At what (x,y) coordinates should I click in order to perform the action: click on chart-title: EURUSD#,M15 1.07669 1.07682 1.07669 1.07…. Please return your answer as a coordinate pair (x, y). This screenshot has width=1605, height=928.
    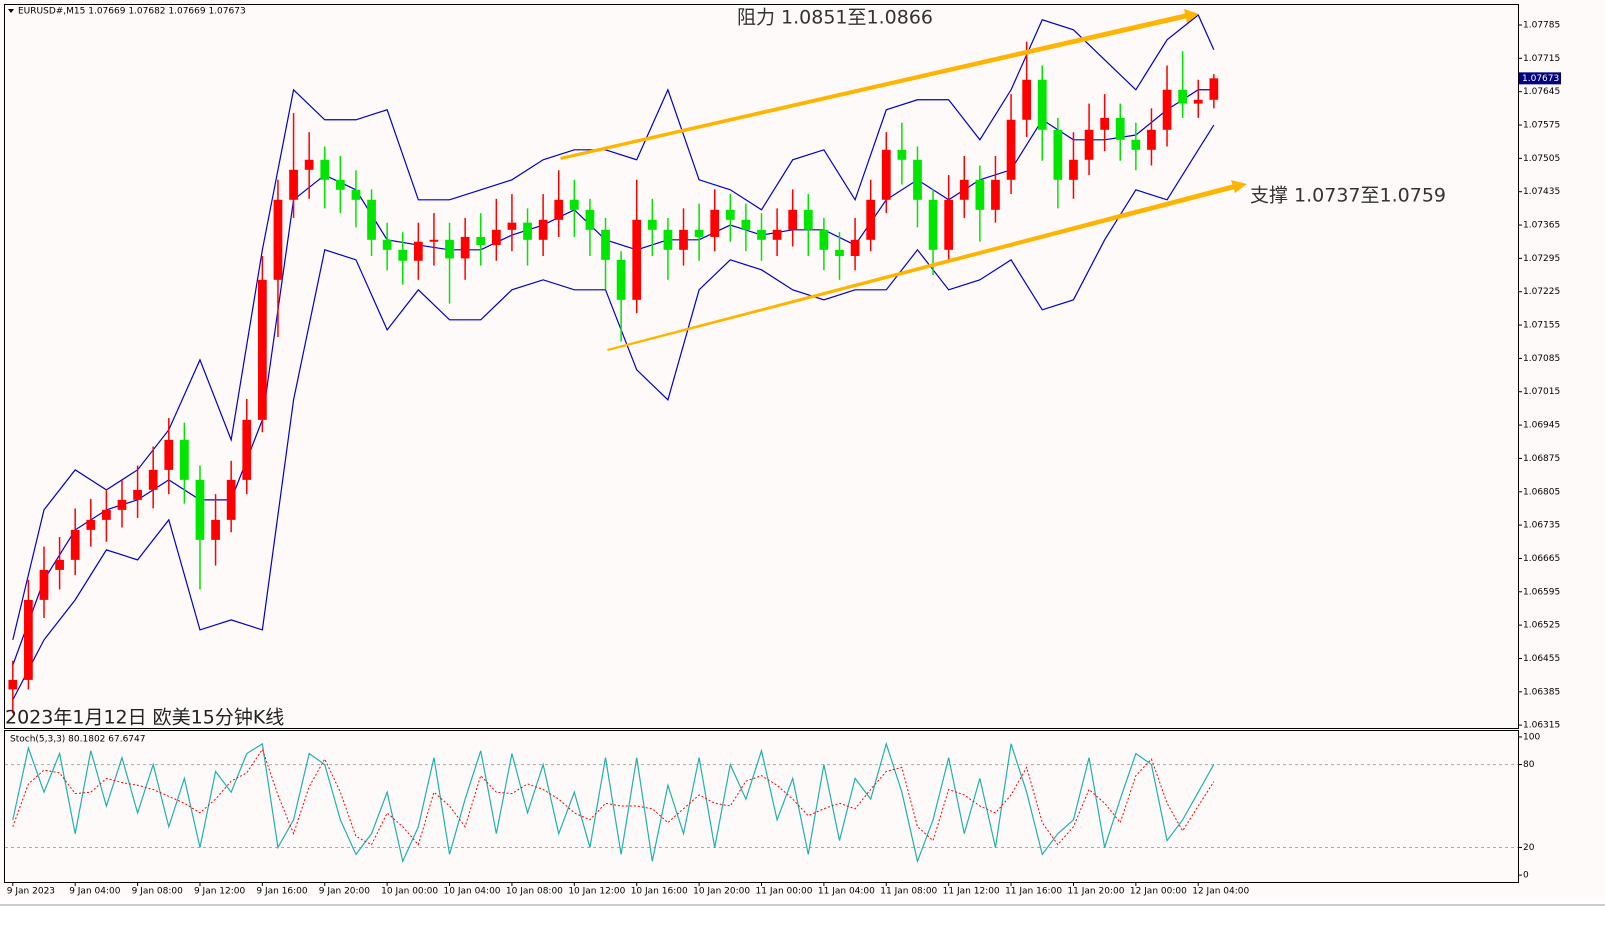
    Looking at the image, I should click on (132, 12).